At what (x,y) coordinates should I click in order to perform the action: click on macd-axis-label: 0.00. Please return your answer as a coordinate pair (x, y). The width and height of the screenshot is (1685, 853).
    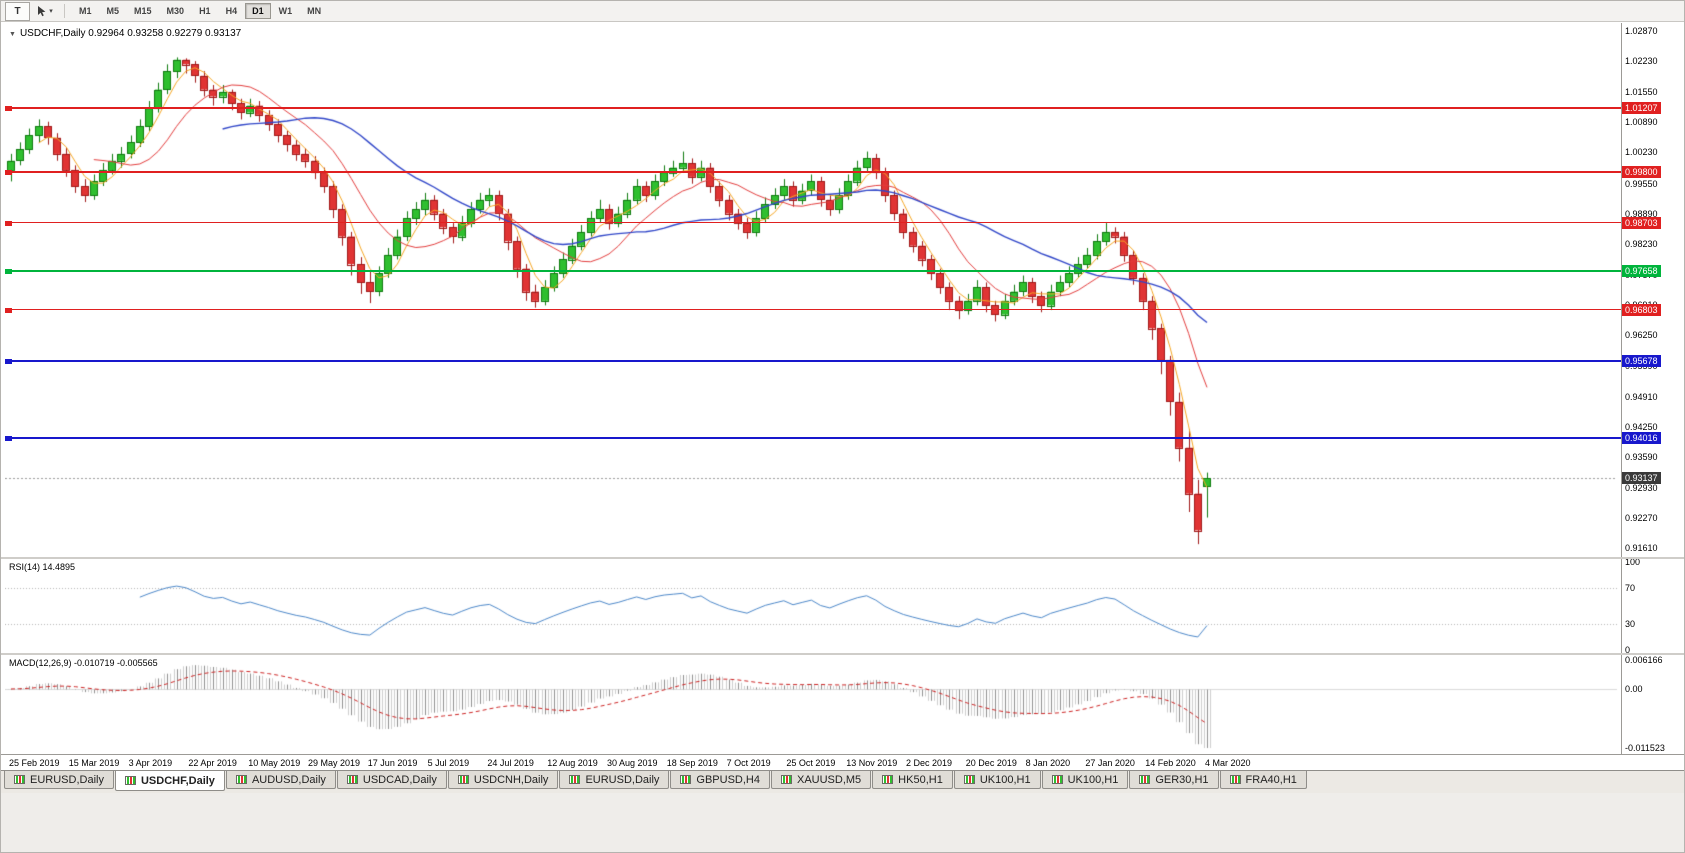
    Looking at the image, I should click on (1634, 688).